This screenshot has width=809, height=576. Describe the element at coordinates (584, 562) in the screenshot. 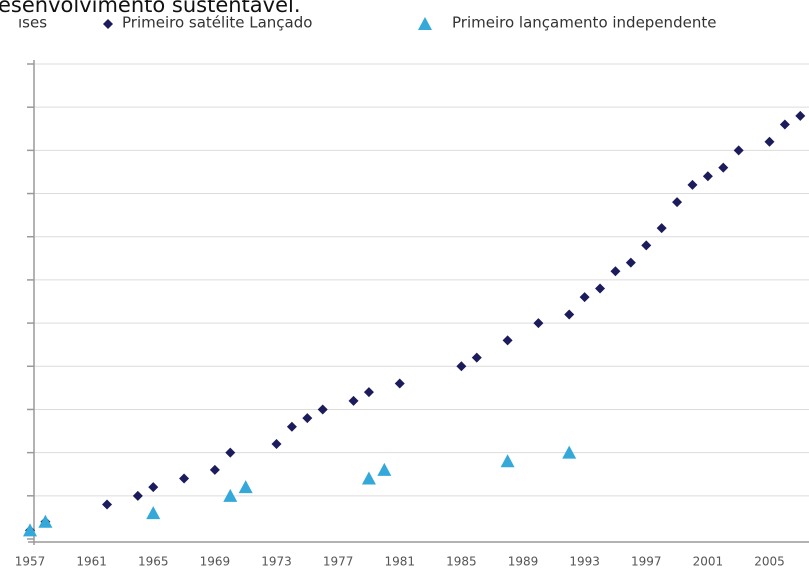

I see `x-tick-label: 1993` at that location.